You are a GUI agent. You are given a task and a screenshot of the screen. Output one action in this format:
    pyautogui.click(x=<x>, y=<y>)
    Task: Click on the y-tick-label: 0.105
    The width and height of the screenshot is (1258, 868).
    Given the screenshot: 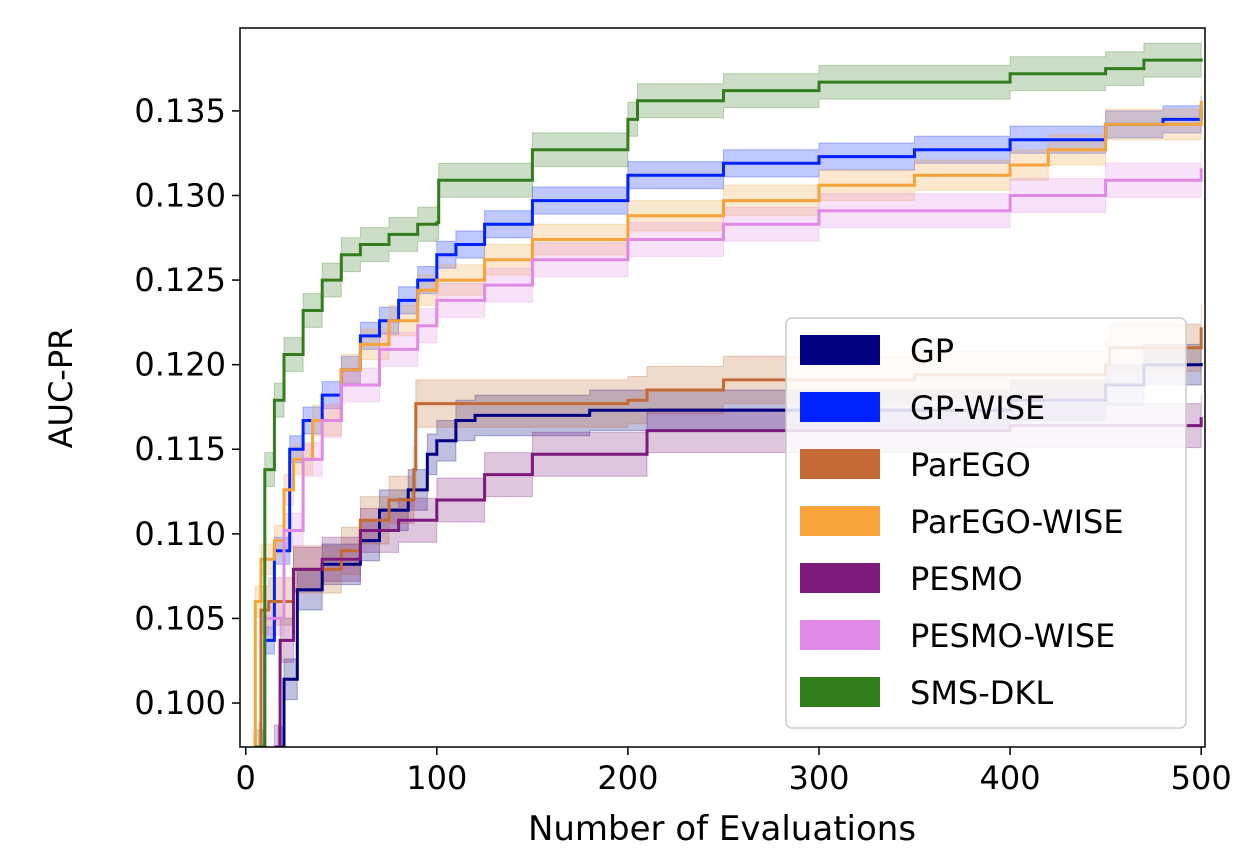 What is the action you would take?
    pyautogui.click(x=180, y=618)
    